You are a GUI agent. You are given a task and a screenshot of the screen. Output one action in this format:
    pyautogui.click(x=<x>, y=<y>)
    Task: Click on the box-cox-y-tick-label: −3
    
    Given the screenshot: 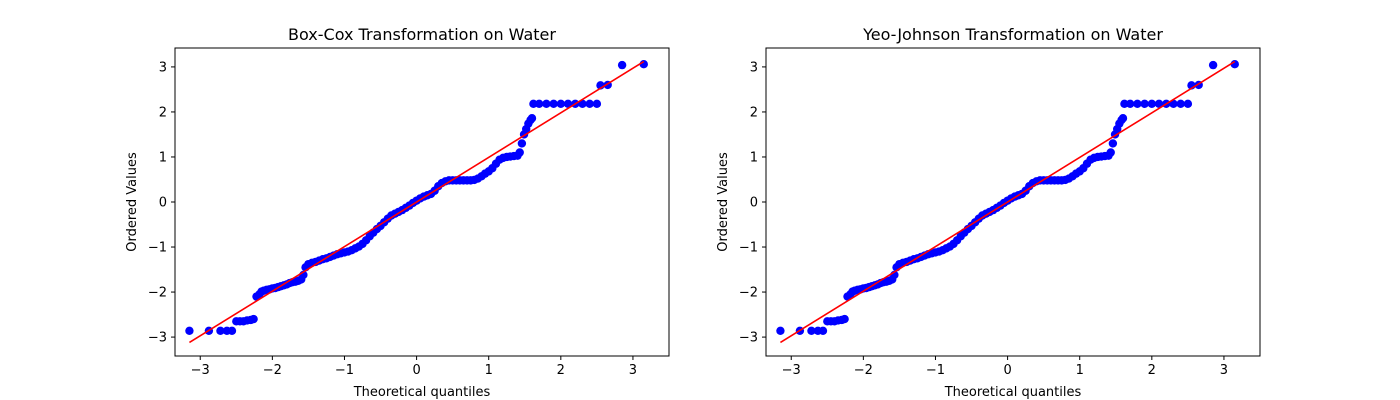 What is the action you would take?
    pyautogui.click(x=157, y=338)
    